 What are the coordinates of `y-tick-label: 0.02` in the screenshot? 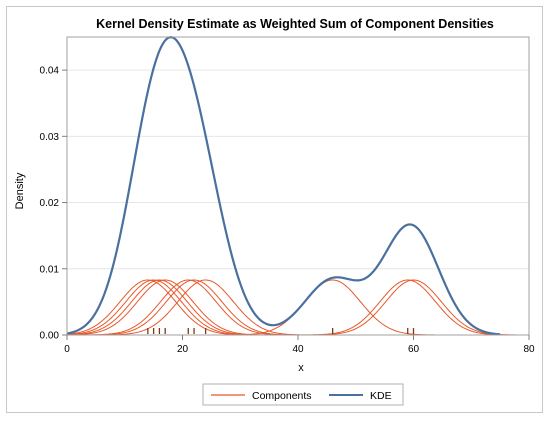 It's located at (50, 203).